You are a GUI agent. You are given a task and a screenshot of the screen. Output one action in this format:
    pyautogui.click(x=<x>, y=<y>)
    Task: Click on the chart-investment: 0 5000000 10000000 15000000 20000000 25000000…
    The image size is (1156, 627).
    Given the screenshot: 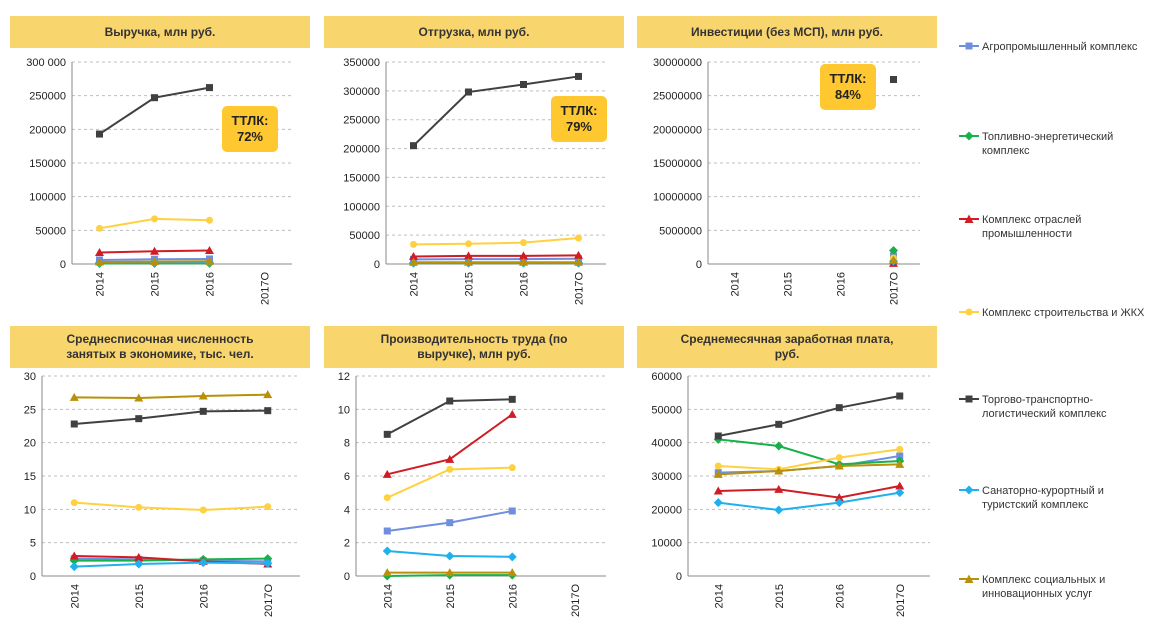 What is the action you would take?
    pyautogui.click(x=786, y=181)
    